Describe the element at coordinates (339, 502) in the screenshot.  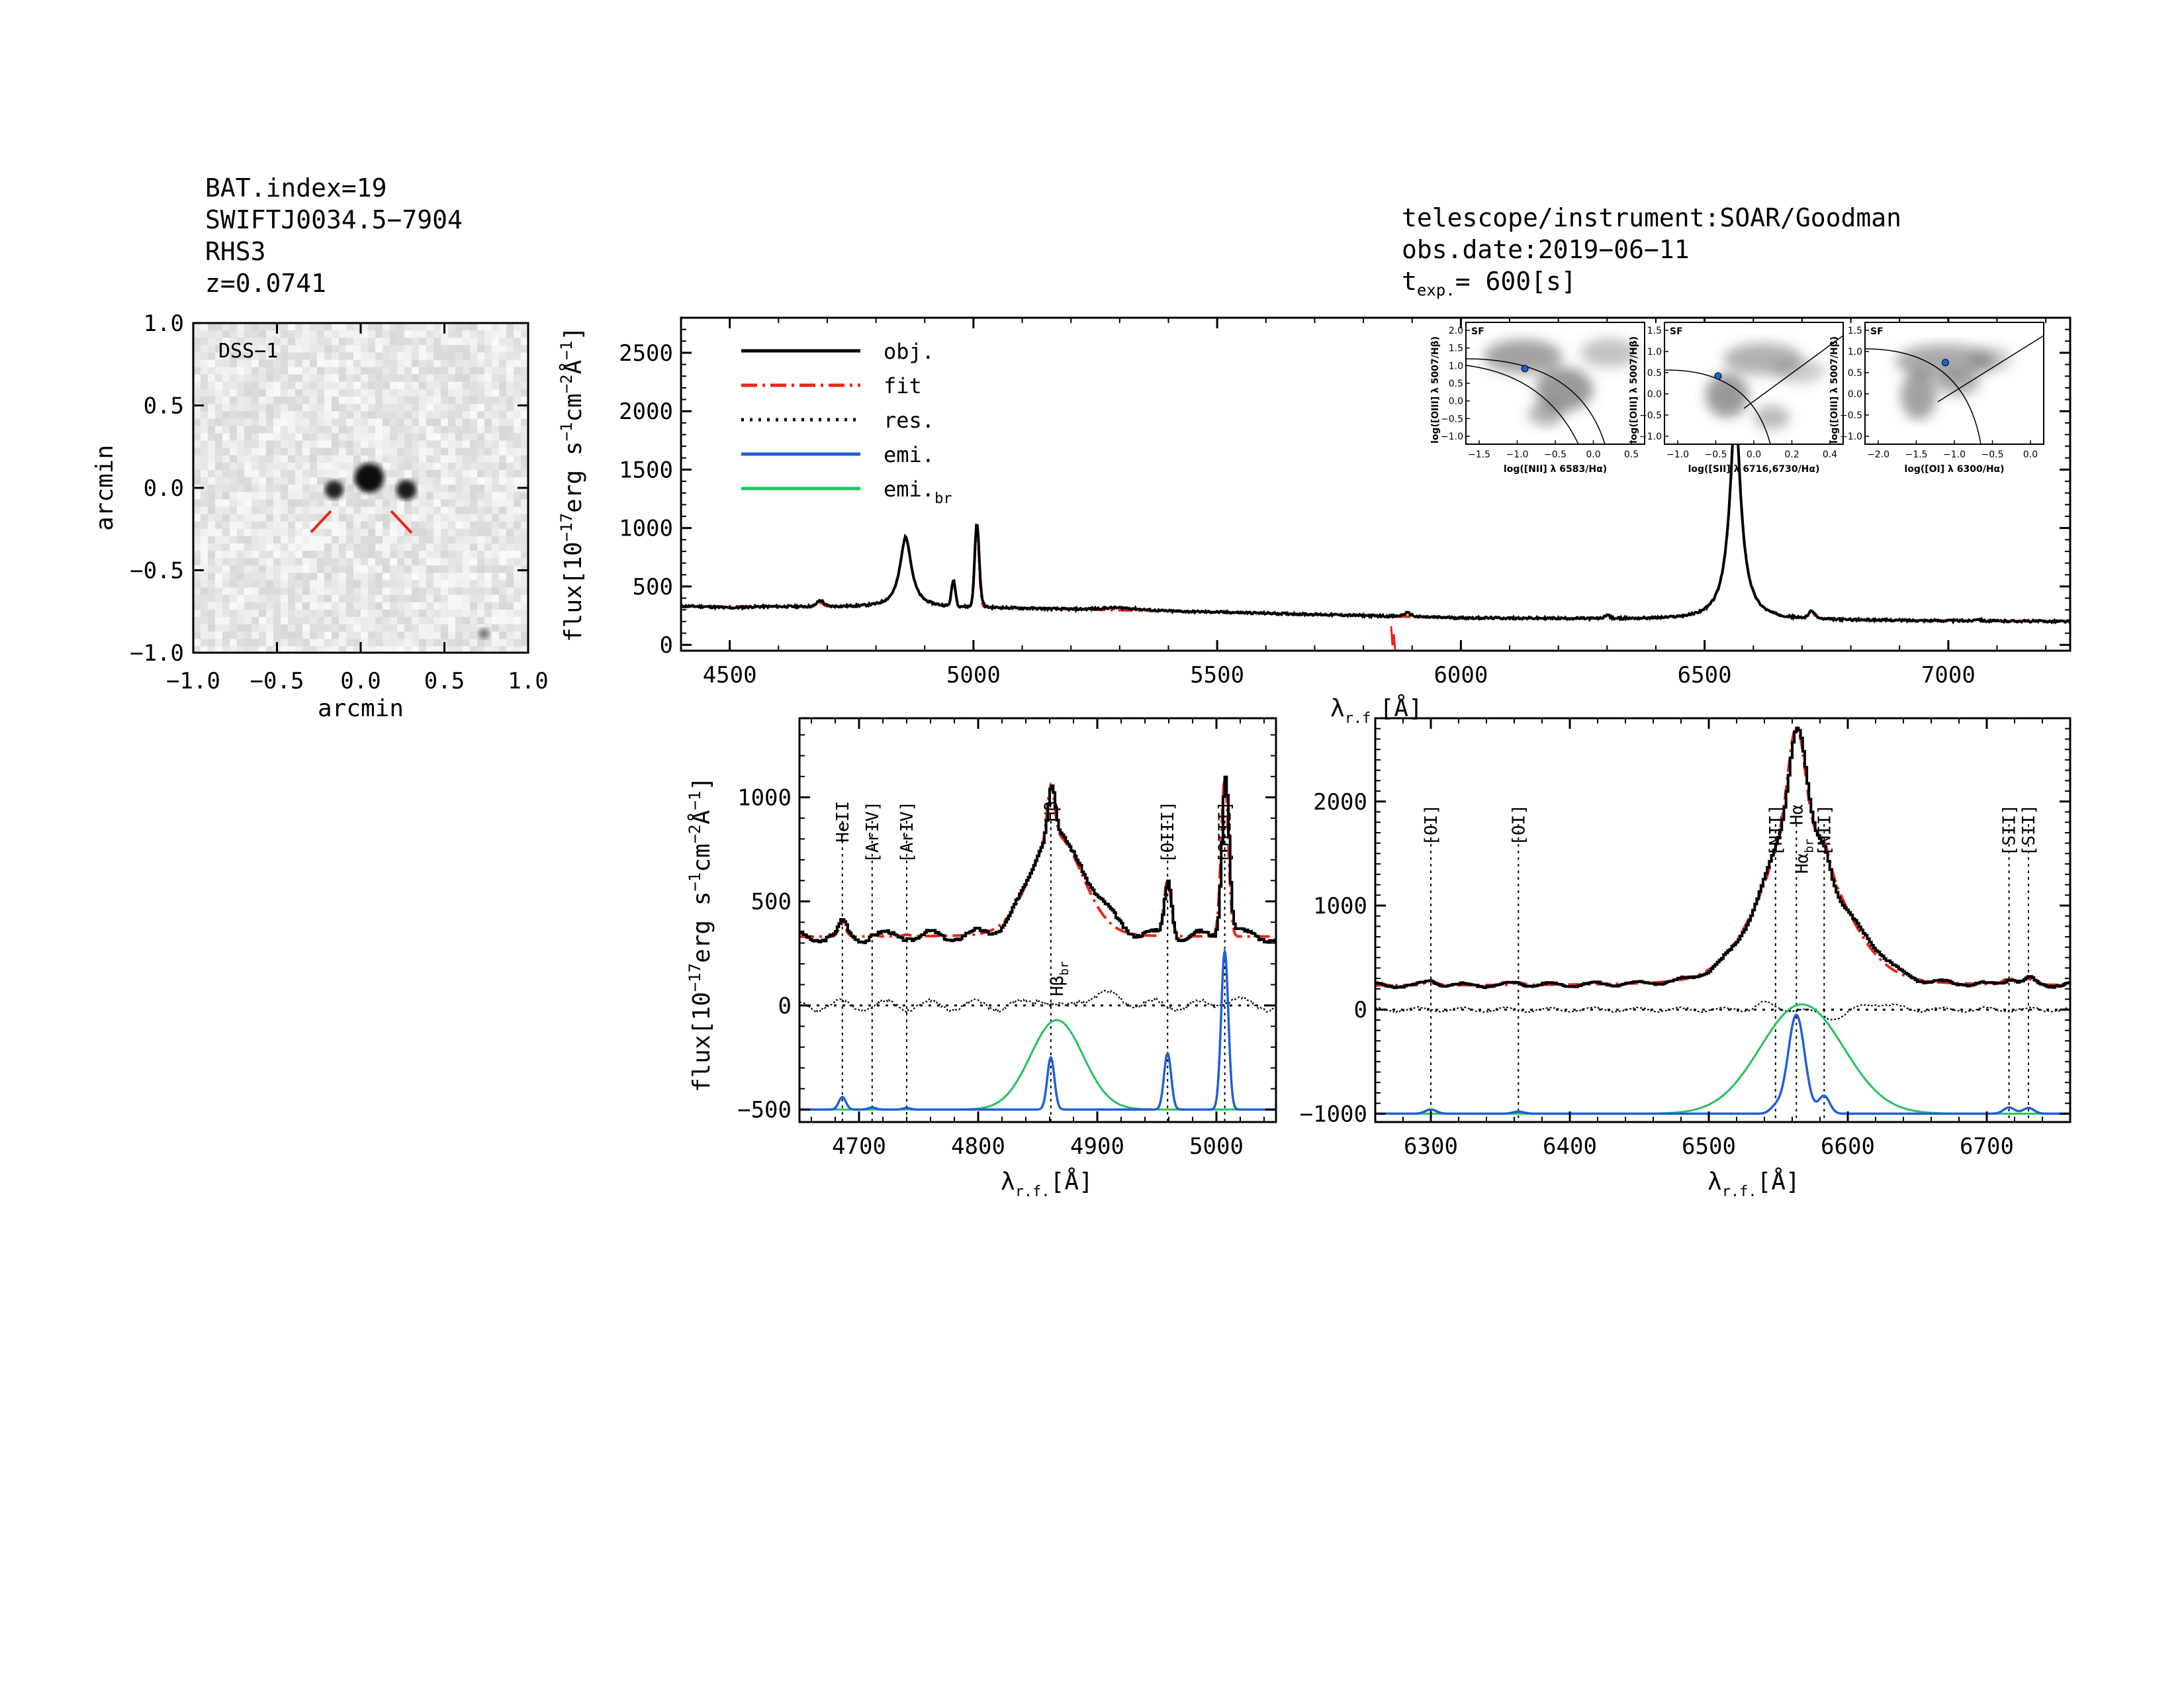
I see `image-axis-ticks: −1.0−1.0−0.5−0.50.00.00.50.51.01.0` at that location.